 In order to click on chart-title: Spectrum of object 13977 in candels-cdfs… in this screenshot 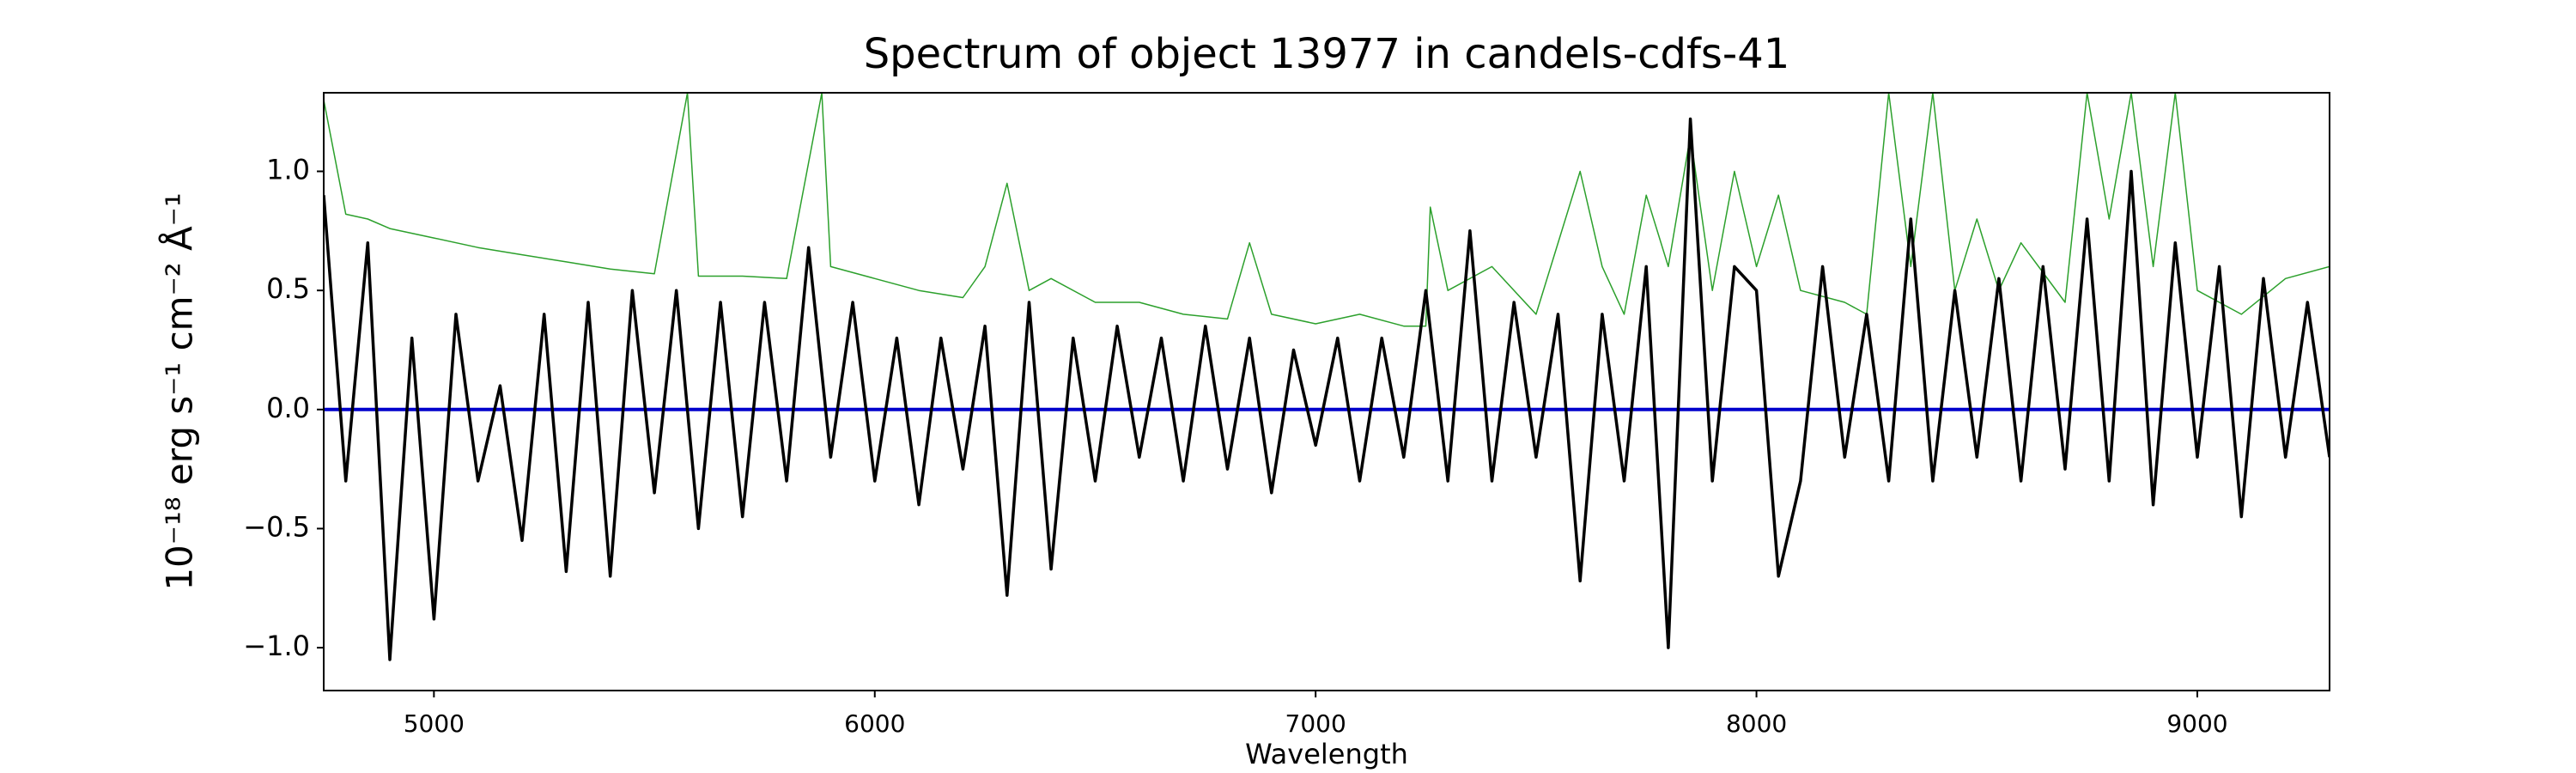, I will do `click(1327, 54)`.